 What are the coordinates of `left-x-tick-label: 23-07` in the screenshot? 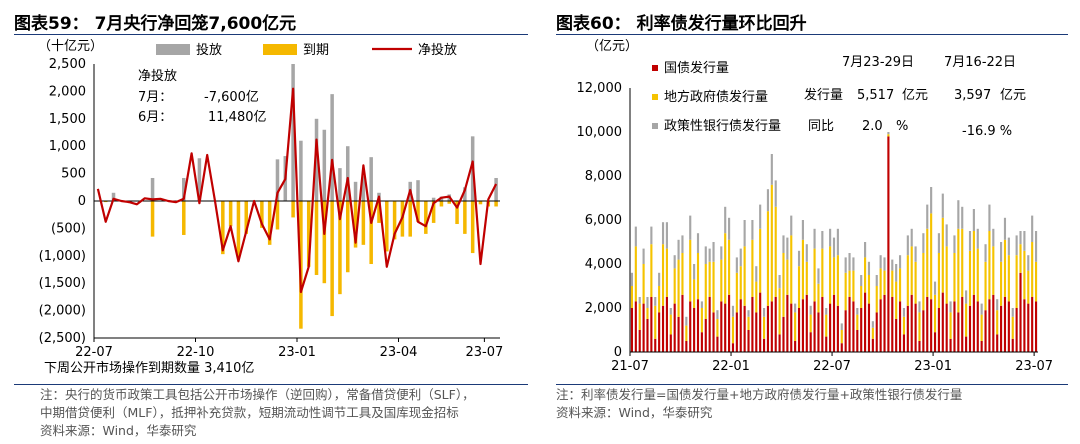 It's located at (484, 352).